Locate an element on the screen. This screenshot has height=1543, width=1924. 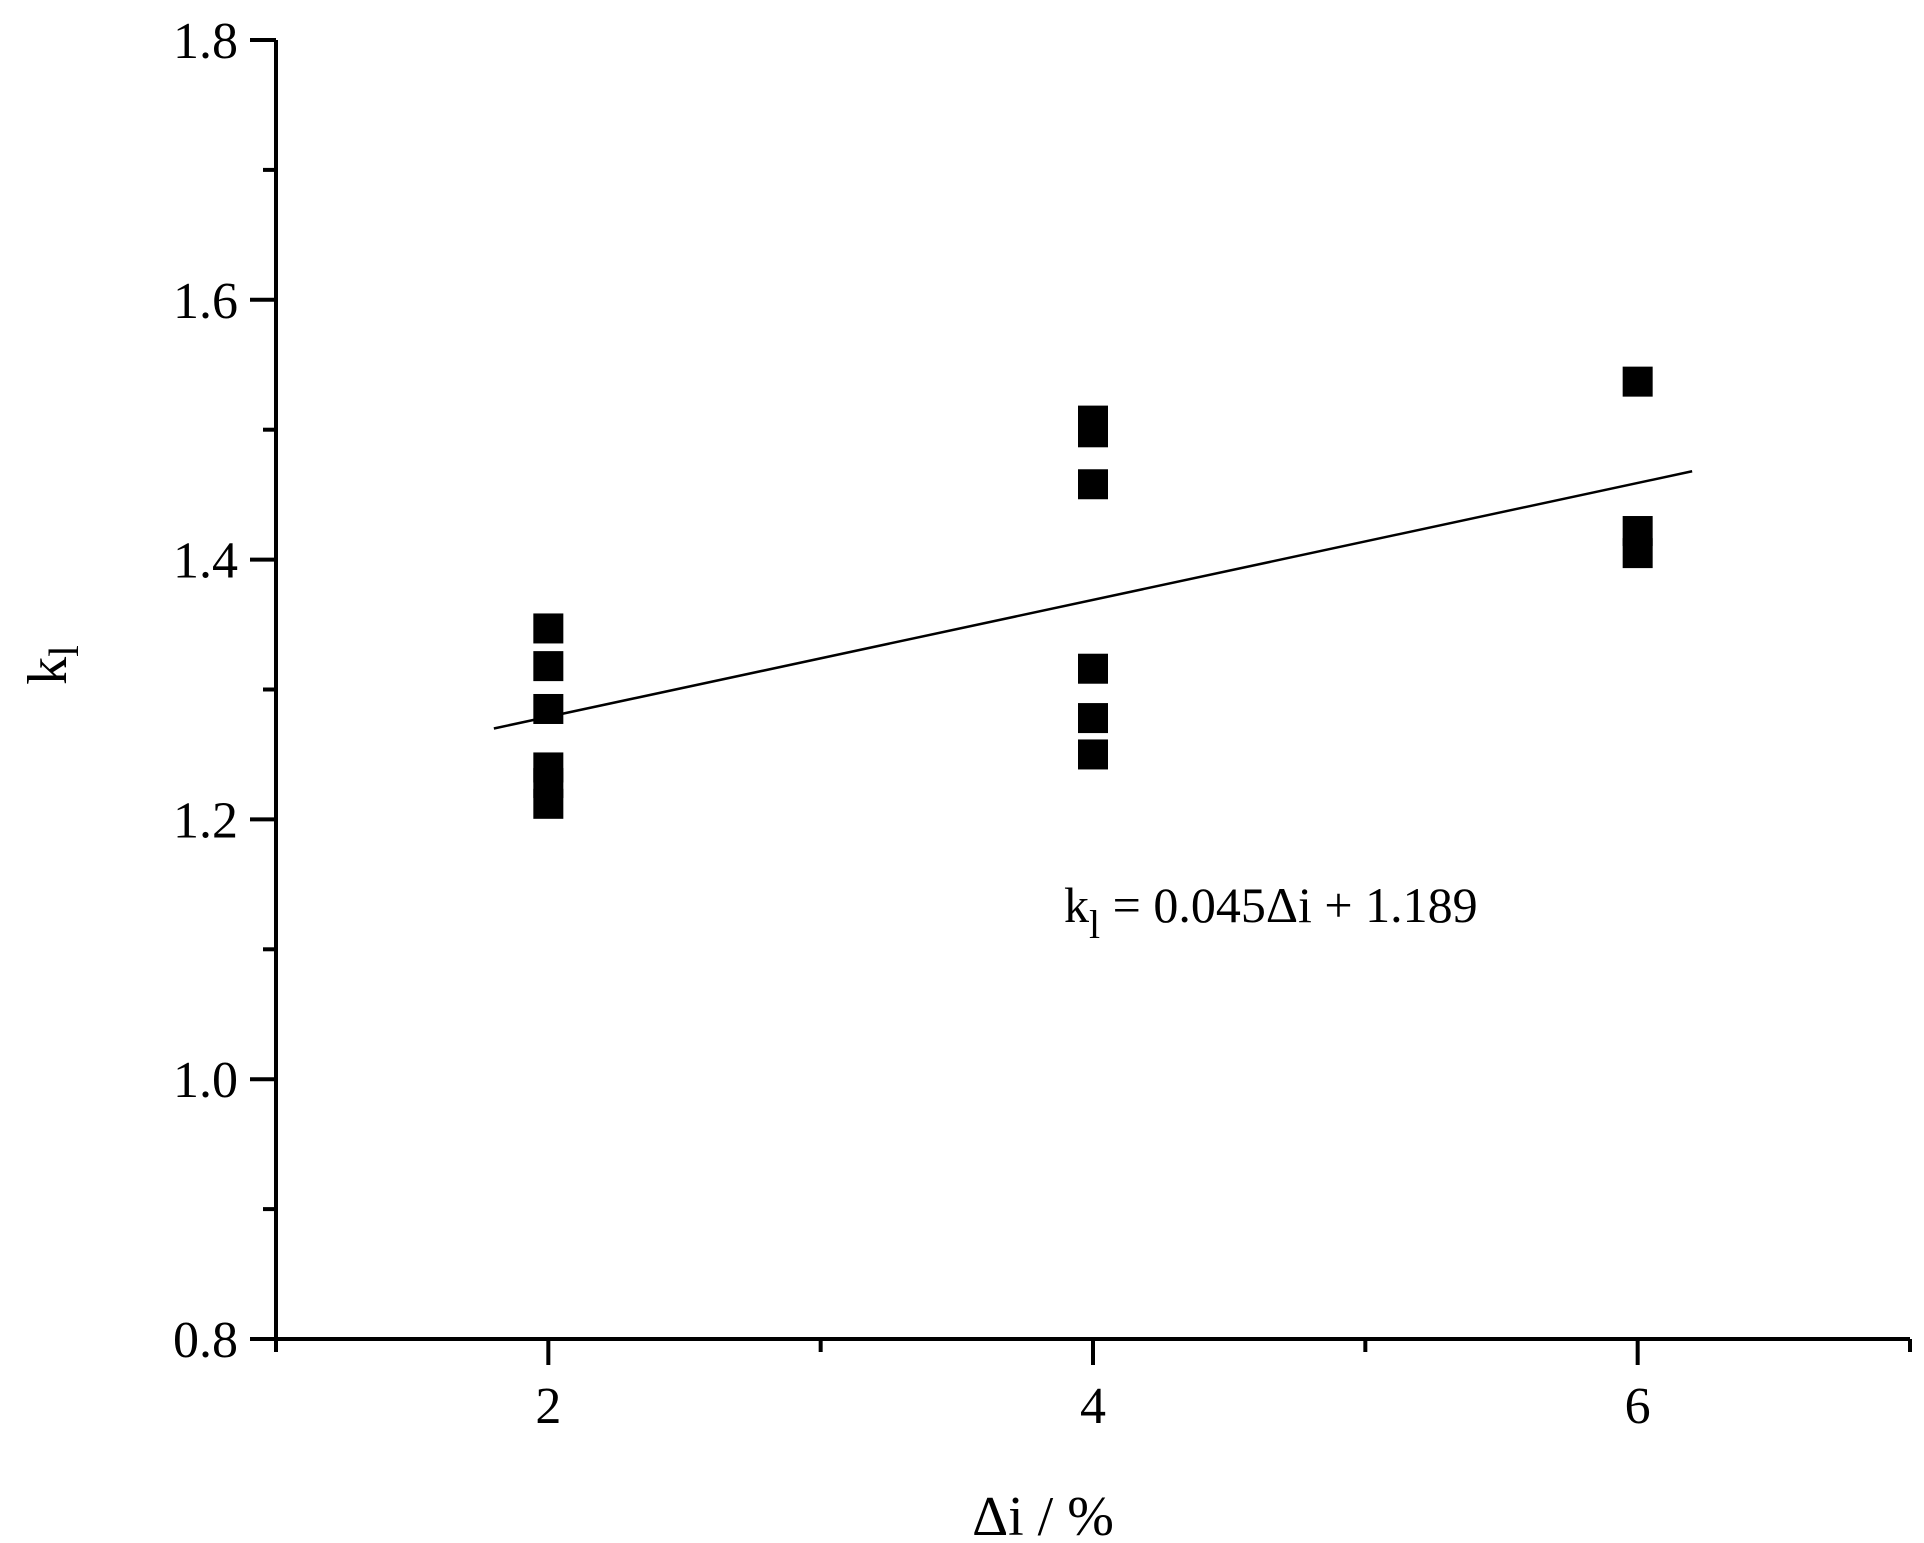
x-tick-label: 4 is located at coordinates (1093, 1406).